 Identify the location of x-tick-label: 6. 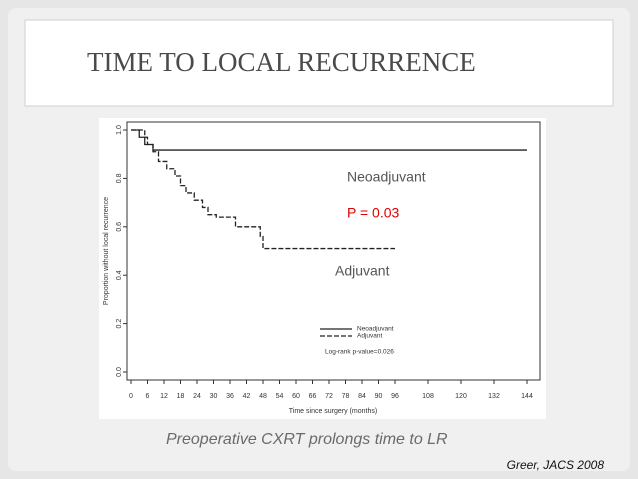
(148, 396).